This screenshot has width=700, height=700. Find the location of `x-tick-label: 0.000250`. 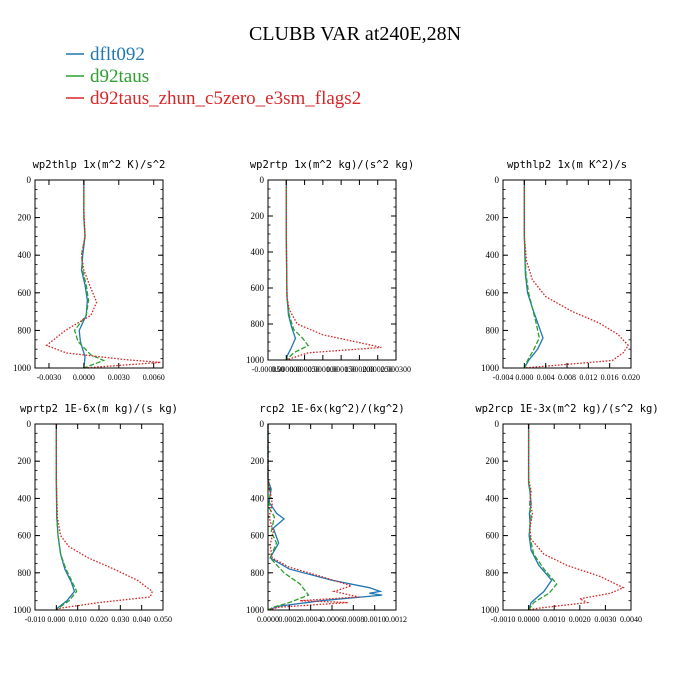

x-tick-label: 0.000250 is located at coordinates (378, 369).